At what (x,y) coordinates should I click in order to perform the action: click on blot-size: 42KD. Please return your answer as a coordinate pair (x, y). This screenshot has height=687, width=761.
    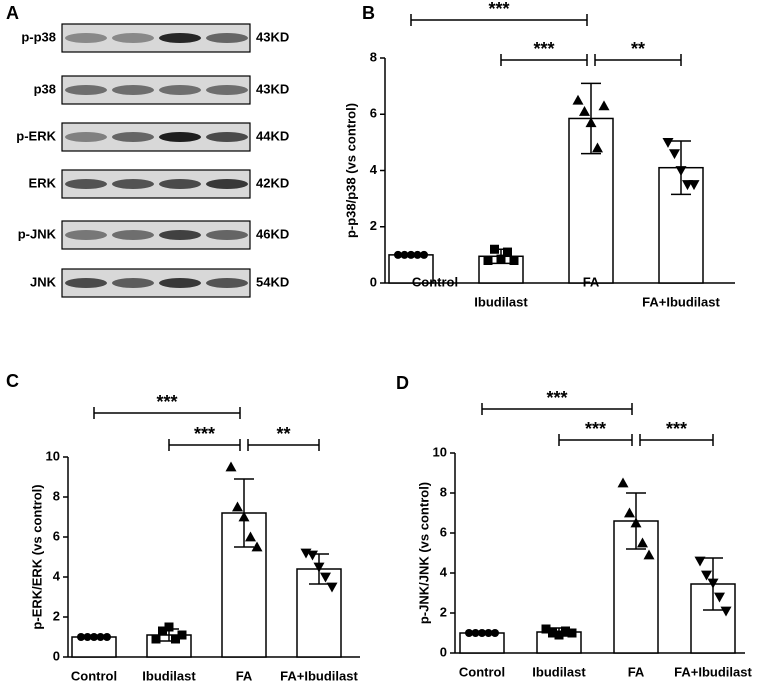
    Looking at the image, I should click on (272, 182).